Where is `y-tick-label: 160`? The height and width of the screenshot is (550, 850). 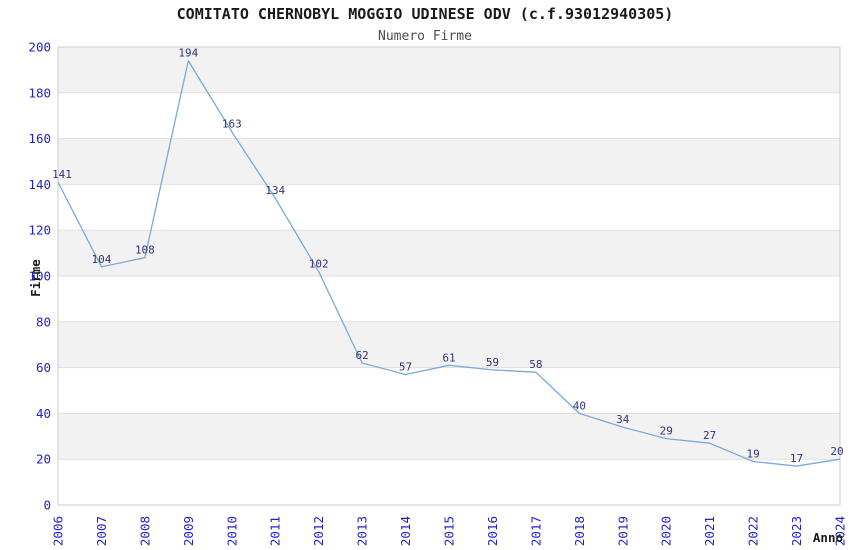
y-tick-label: 160 is located at coordinates (39, 138).